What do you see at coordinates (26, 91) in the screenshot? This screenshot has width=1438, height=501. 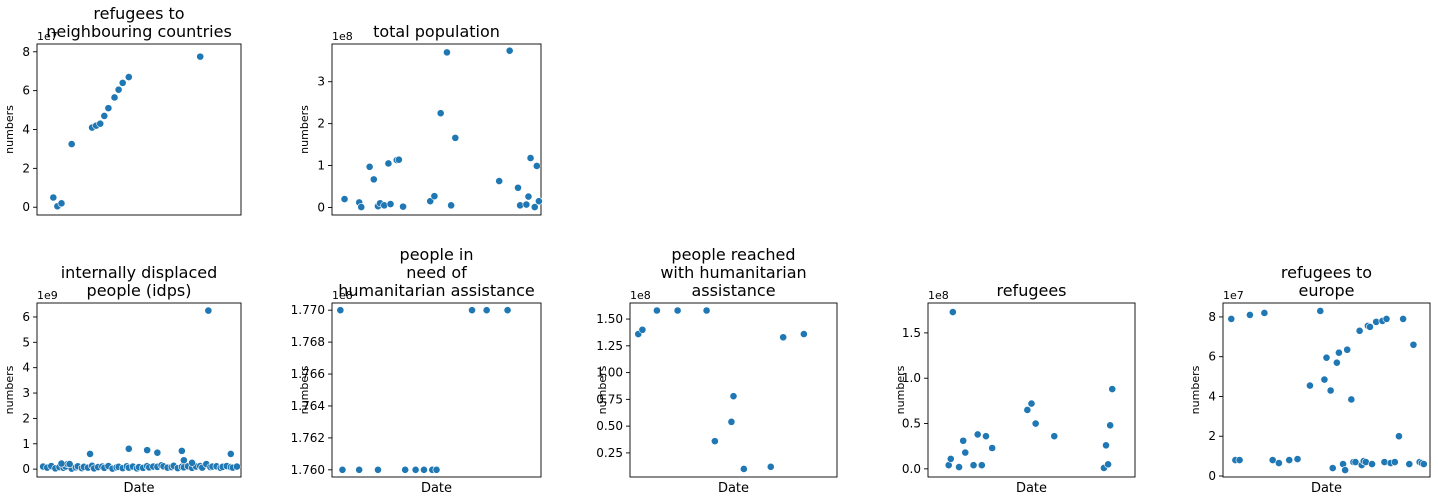 I see `y-tick-label: 6` at bounding box center [26, 91].